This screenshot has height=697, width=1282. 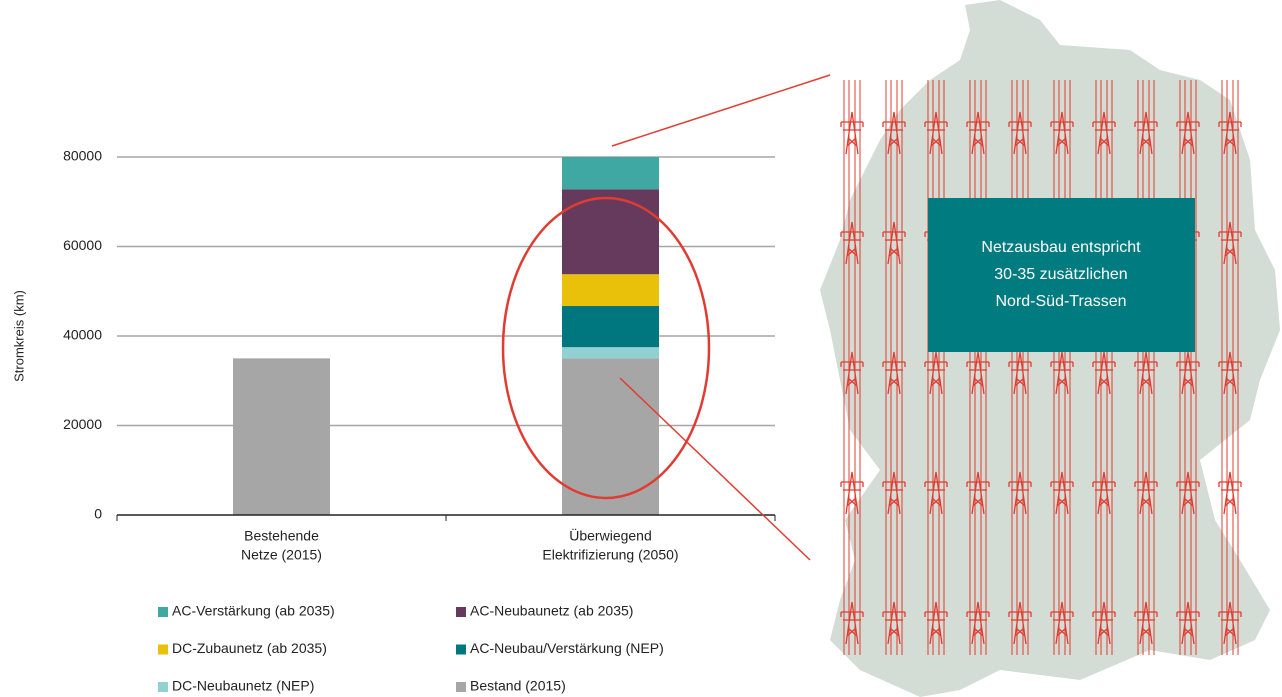 I want to click on y-tick-label: 60000, so click(x=82, y=245).